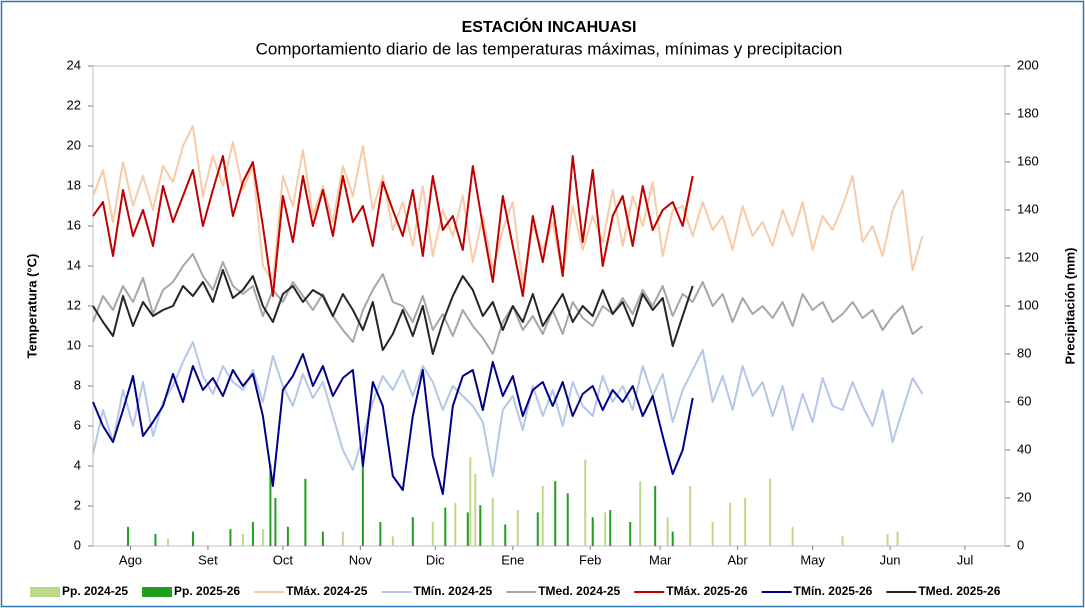 This screenshot has width=1085, height=608. I want to click on y2-tick-label: 100, so click(1028, 304).